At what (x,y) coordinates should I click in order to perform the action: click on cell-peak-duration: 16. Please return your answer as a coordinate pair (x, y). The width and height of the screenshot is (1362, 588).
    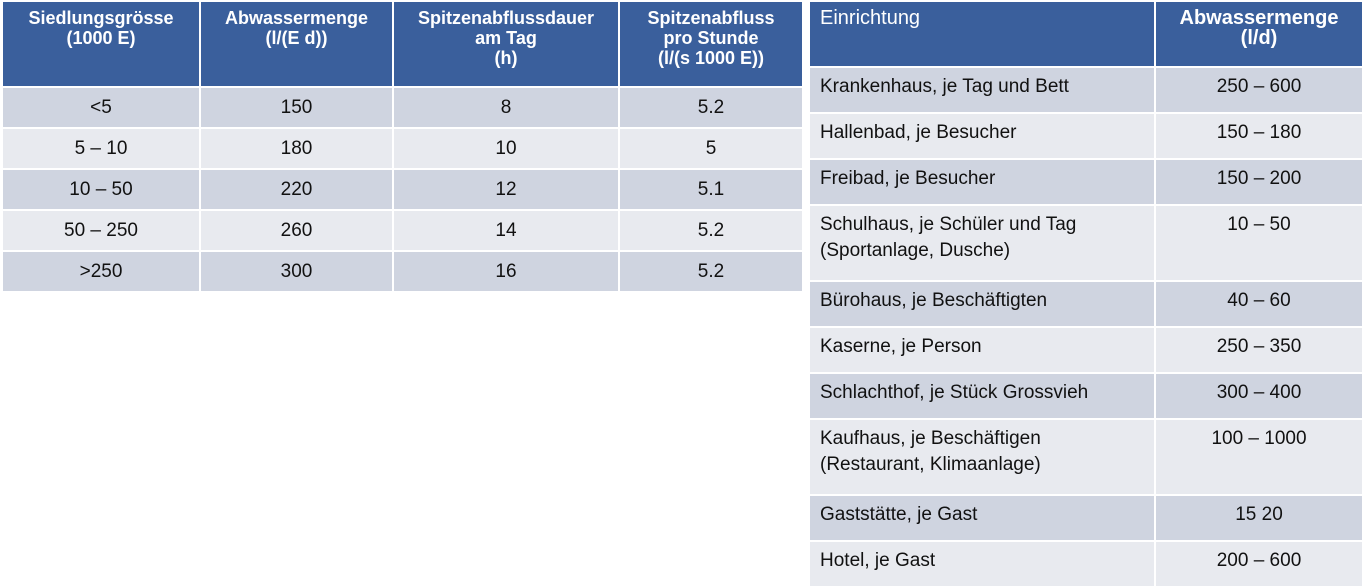
    Looking at the image, I should click on (506, 271).